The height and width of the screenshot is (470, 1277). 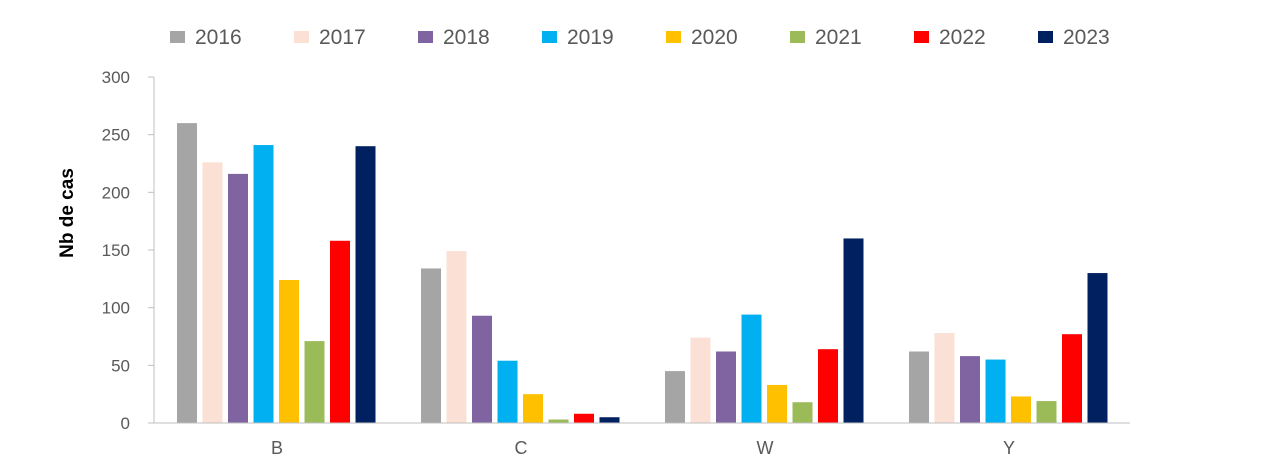 What do you see at coordinates (218, 37) in the screenshot?
I see `legend-label: 2016` at bounding box center [218, 37].